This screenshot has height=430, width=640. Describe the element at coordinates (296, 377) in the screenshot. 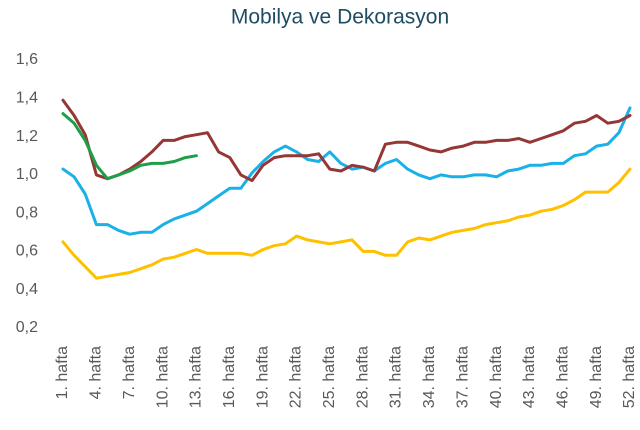

I see `x-tick-label: 22. hafta` at that location.